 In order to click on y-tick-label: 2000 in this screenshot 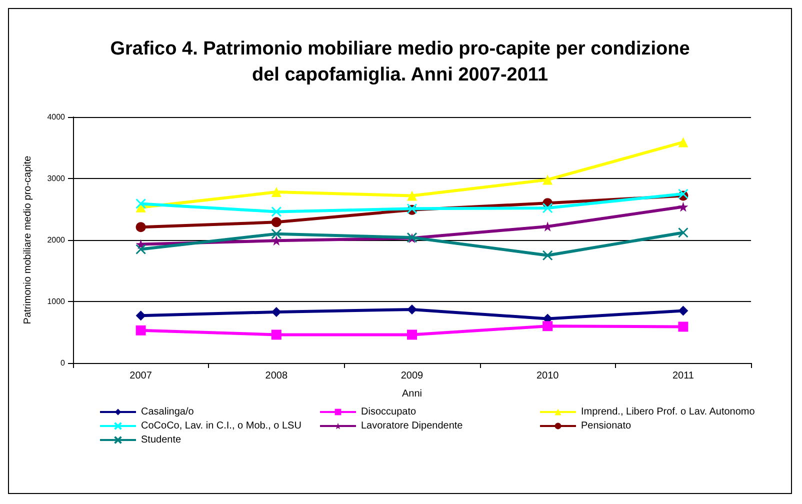, I will do `click(56, 240)`.